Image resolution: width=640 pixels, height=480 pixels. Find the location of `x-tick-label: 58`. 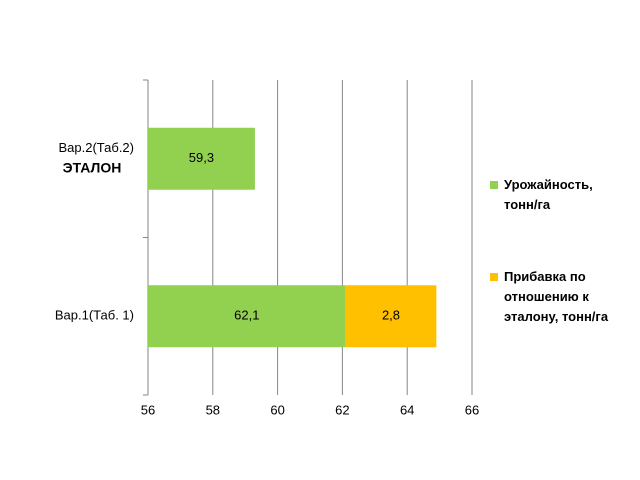

x-tick-label: 58 is located at coordinates (213, 409).